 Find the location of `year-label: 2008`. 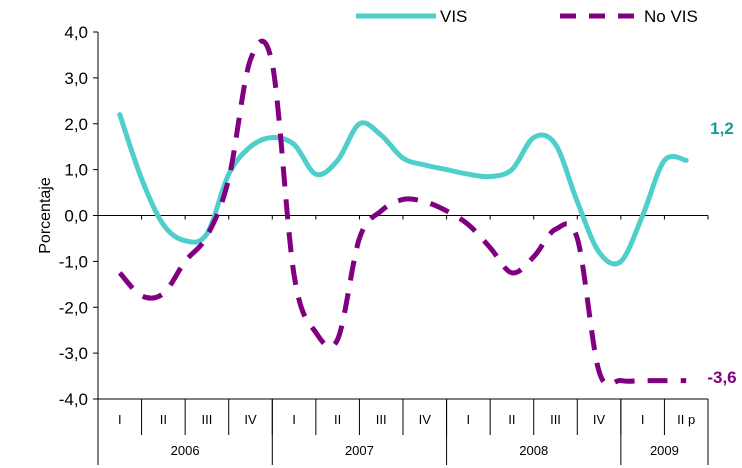

year-label: 2008 is located at coordinates (533, 450).